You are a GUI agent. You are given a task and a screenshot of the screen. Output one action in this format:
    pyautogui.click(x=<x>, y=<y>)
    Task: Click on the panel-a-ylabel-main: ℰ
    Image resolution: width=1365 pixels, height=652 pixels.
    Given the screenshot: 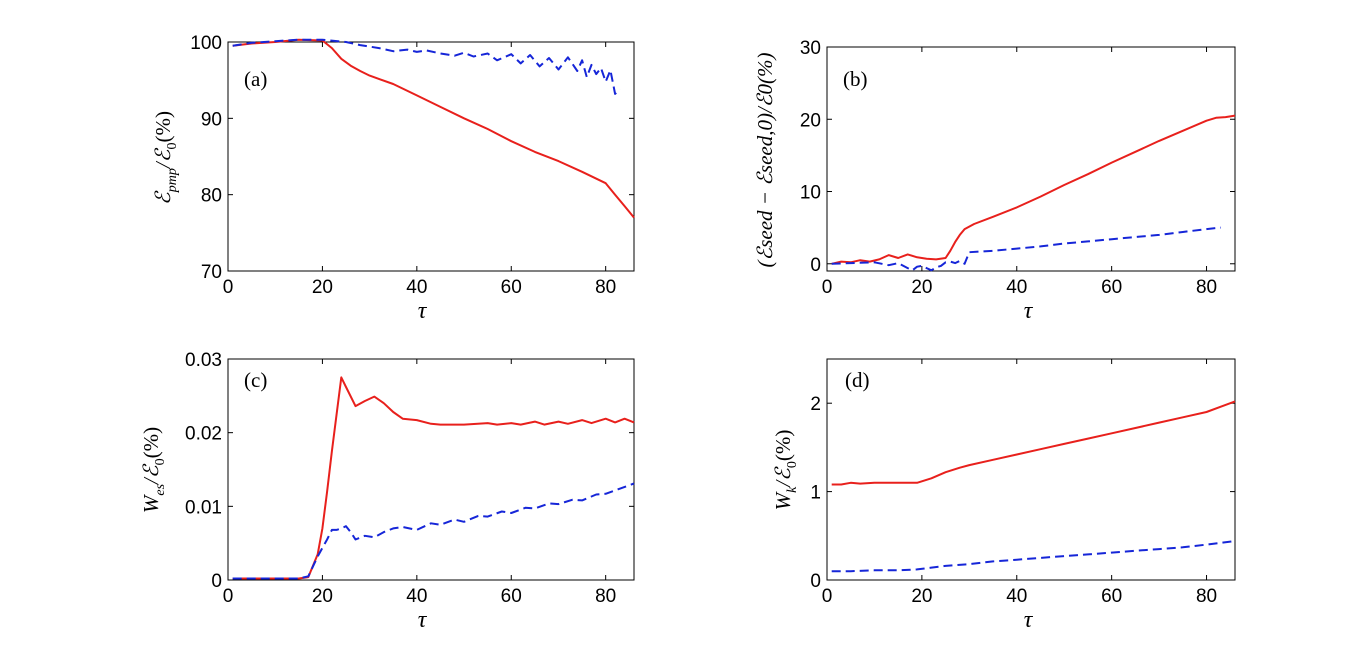 What is the action you would take?
    pyautogui.click(x=163, y=197)
    